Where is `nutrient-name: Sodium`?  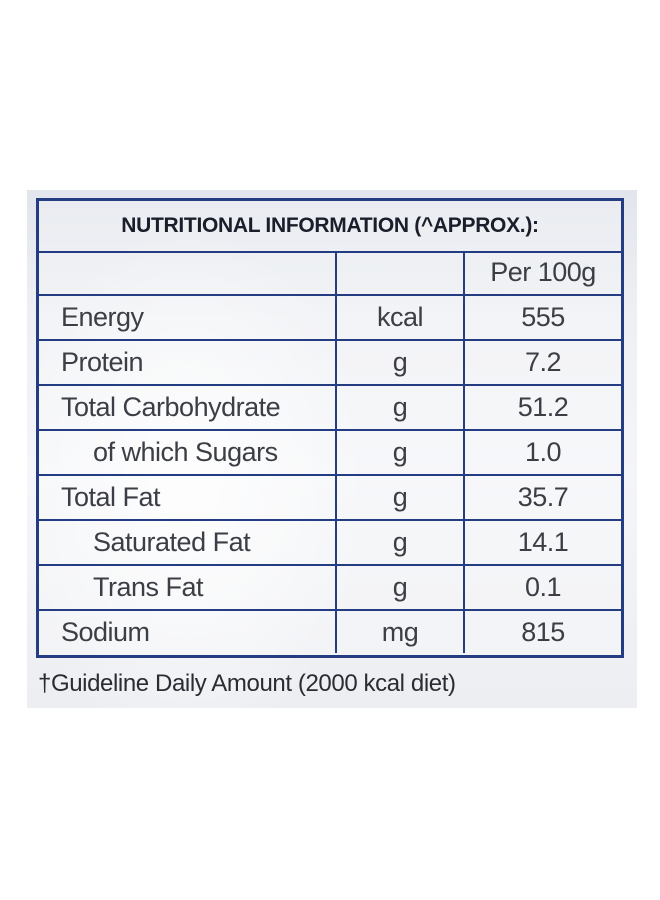 nutrient-name: Sodium is located at coordinates (188, 632).